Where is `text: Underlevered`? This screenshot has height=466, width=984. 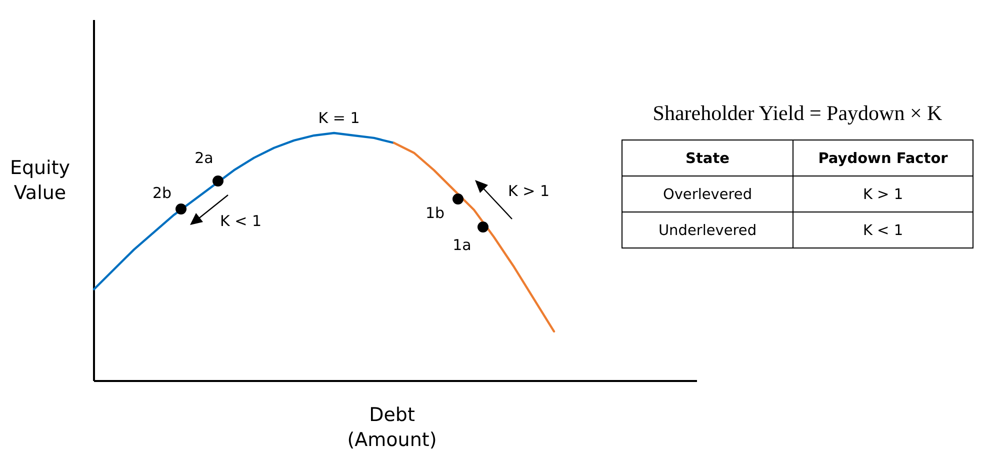 text: Underlevered is located at coordinates (707, 231).